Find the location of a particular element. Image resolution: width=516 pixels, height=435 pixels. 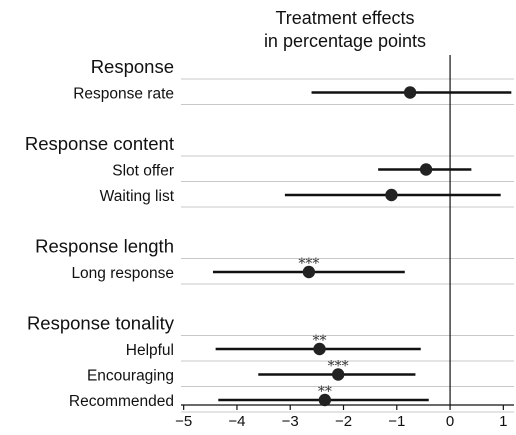

significance-stars-3-2: ** is located at coordinates (325, 392).